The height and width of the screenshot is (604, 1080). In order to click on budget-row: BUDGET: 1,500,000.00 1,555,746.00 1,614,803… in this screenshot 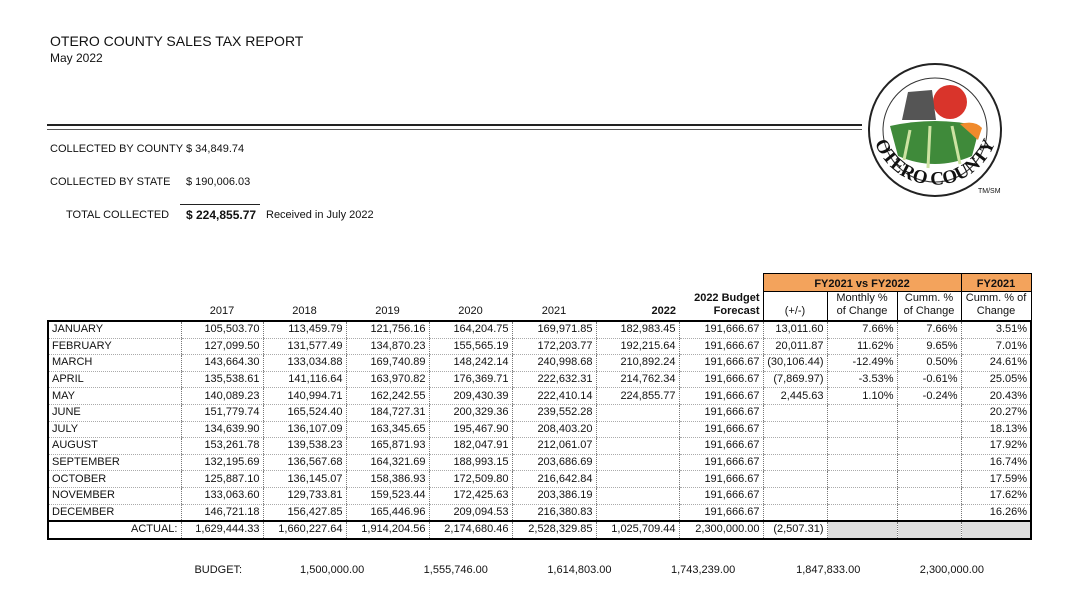, I will do `click(517, 571)`.